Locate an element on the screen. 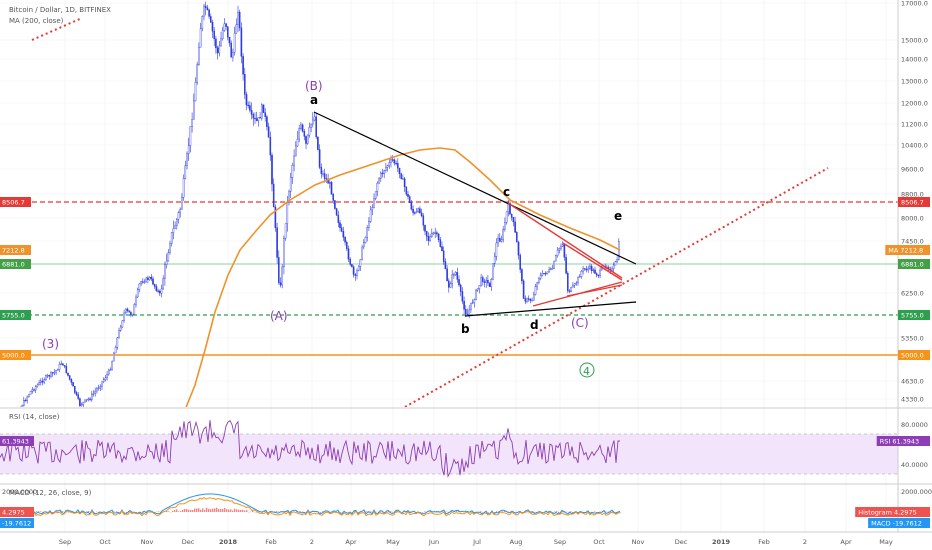  time-axis-label: Aug is located at coordinates (516, 542).